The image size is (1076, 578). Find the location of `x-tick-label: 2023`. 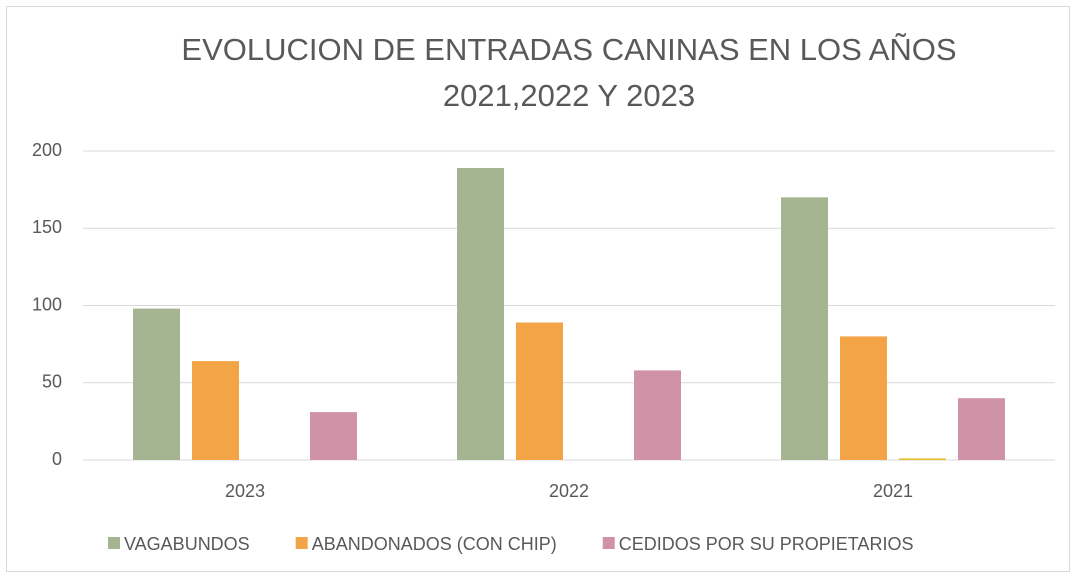

x-tick-label: 2023 is located at coordinates (245, 491).